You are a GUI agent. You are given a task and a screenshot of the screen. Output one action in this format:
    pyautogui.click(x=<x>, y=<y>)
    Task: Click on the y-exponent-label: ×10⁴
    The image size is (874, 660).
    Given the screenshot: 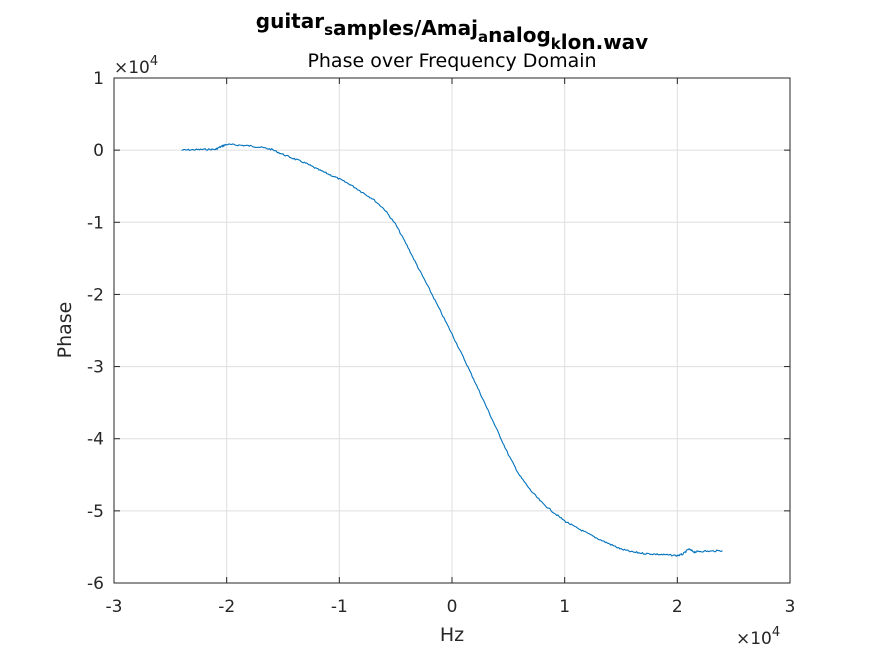 What is the action you would take?
    pyautogui.click(x=136, y=66)
    